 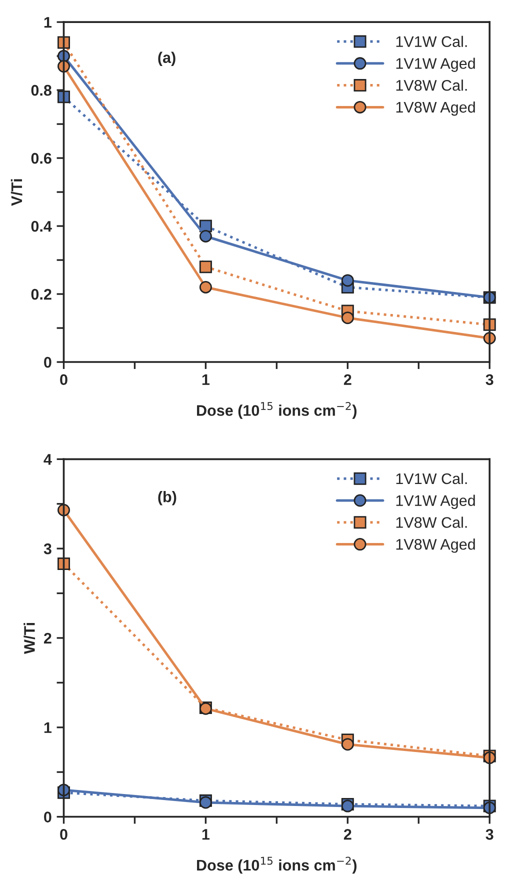 What do you see at coordinates (167, 498) in the screenshot?
I see `annotation: (b)` at bounding box center [167, 498].